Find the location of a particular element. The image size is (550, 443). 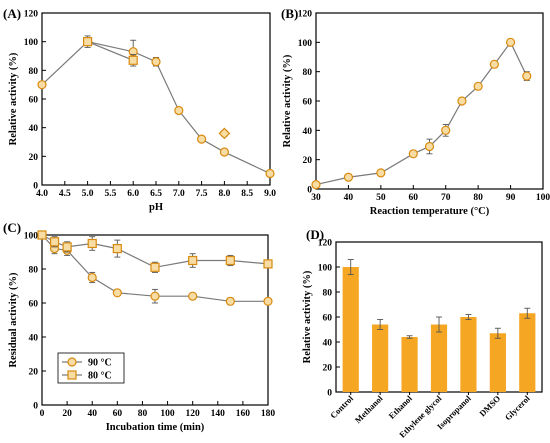

category-label: Control is located at coordinates (341, 406).